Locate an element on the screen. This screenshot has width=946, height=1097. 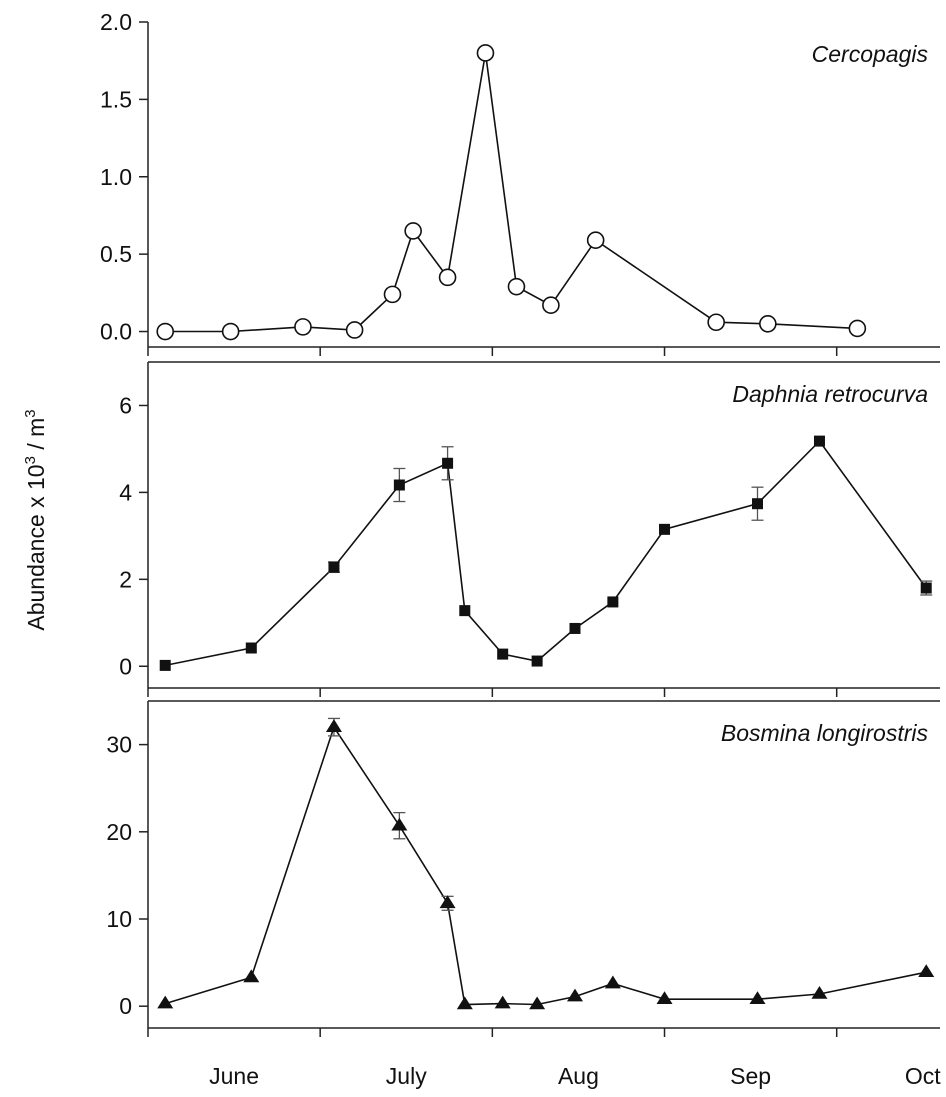
y-tick-label: 20 is located at coordinates (119, 832).